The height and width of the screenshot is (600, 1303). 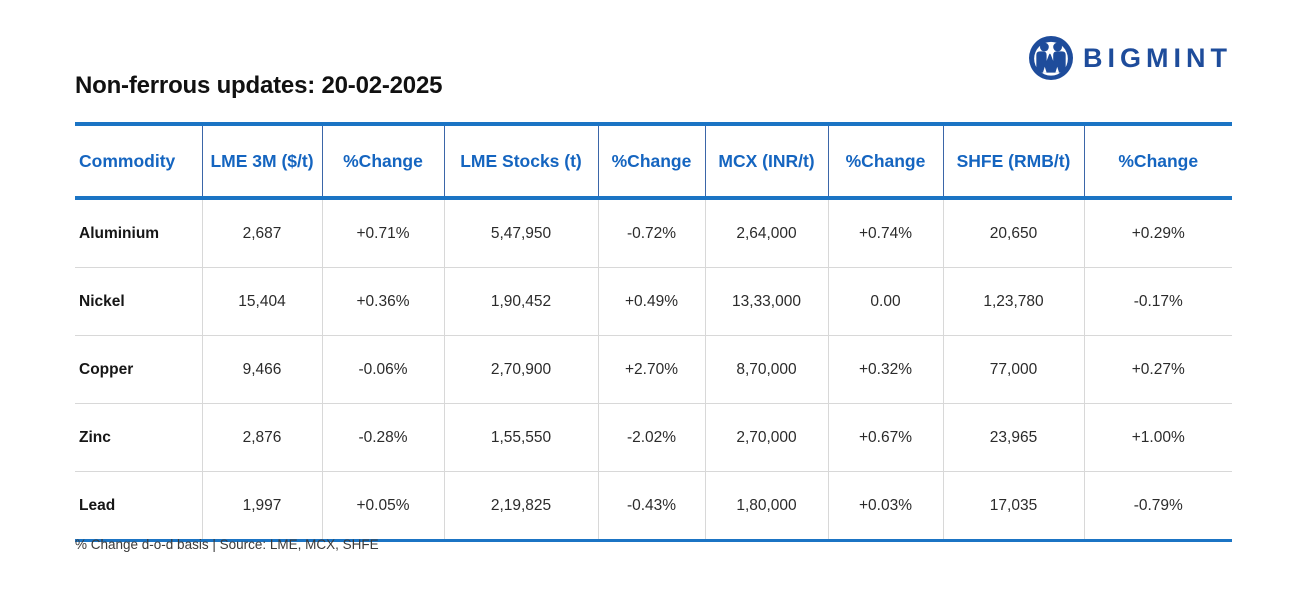 What do you see at coordinates (383, 162) in the screenshot?
I see `column-header-2: %Change` at bounding box center [383, 162].